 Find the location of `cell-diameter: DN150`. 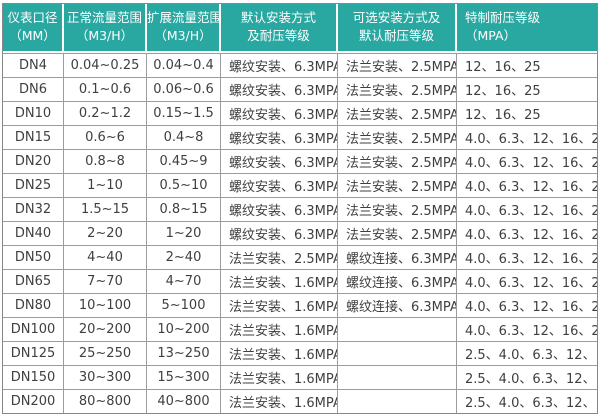

cell-diameter: DN150 is located at coordinates (33, 378).